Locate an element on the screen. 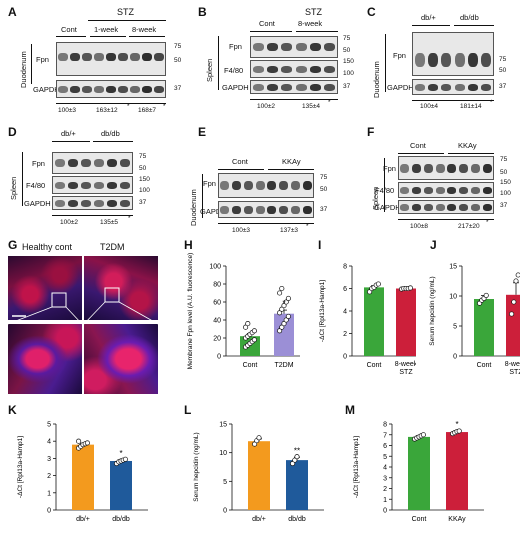 Image resolution: width=520 pixels, height=544 pixels. panel-c-quant-2: 181±14 is located at coordinates (471, 106).